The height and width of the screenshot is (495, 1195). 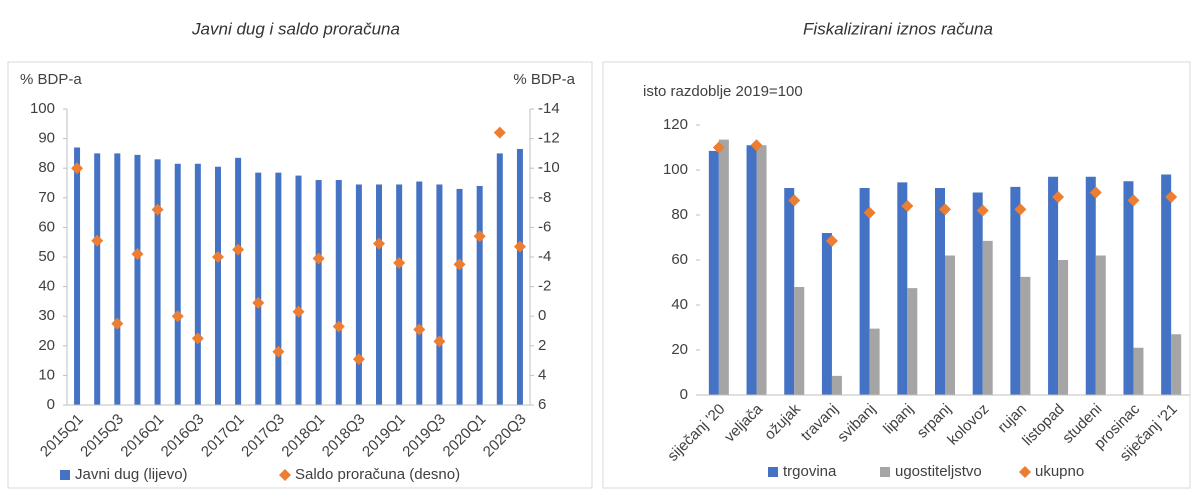 What do you see at coordinates (102, 436) in the screenshot?
I see `x-tick-label: 2015Q3` at bounding box center [102, 436].